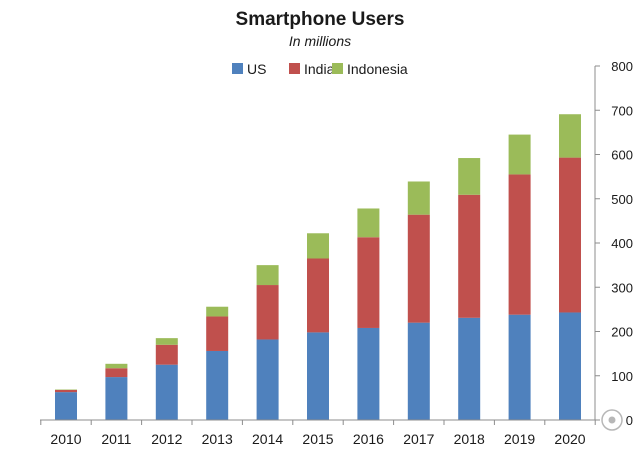 The height and width of the screenshot is (460, 640). What do you see at coordinates (622, 243) in the screenshot?
I see `y-tick-label-400: 400` at bounding box center [622, 243].